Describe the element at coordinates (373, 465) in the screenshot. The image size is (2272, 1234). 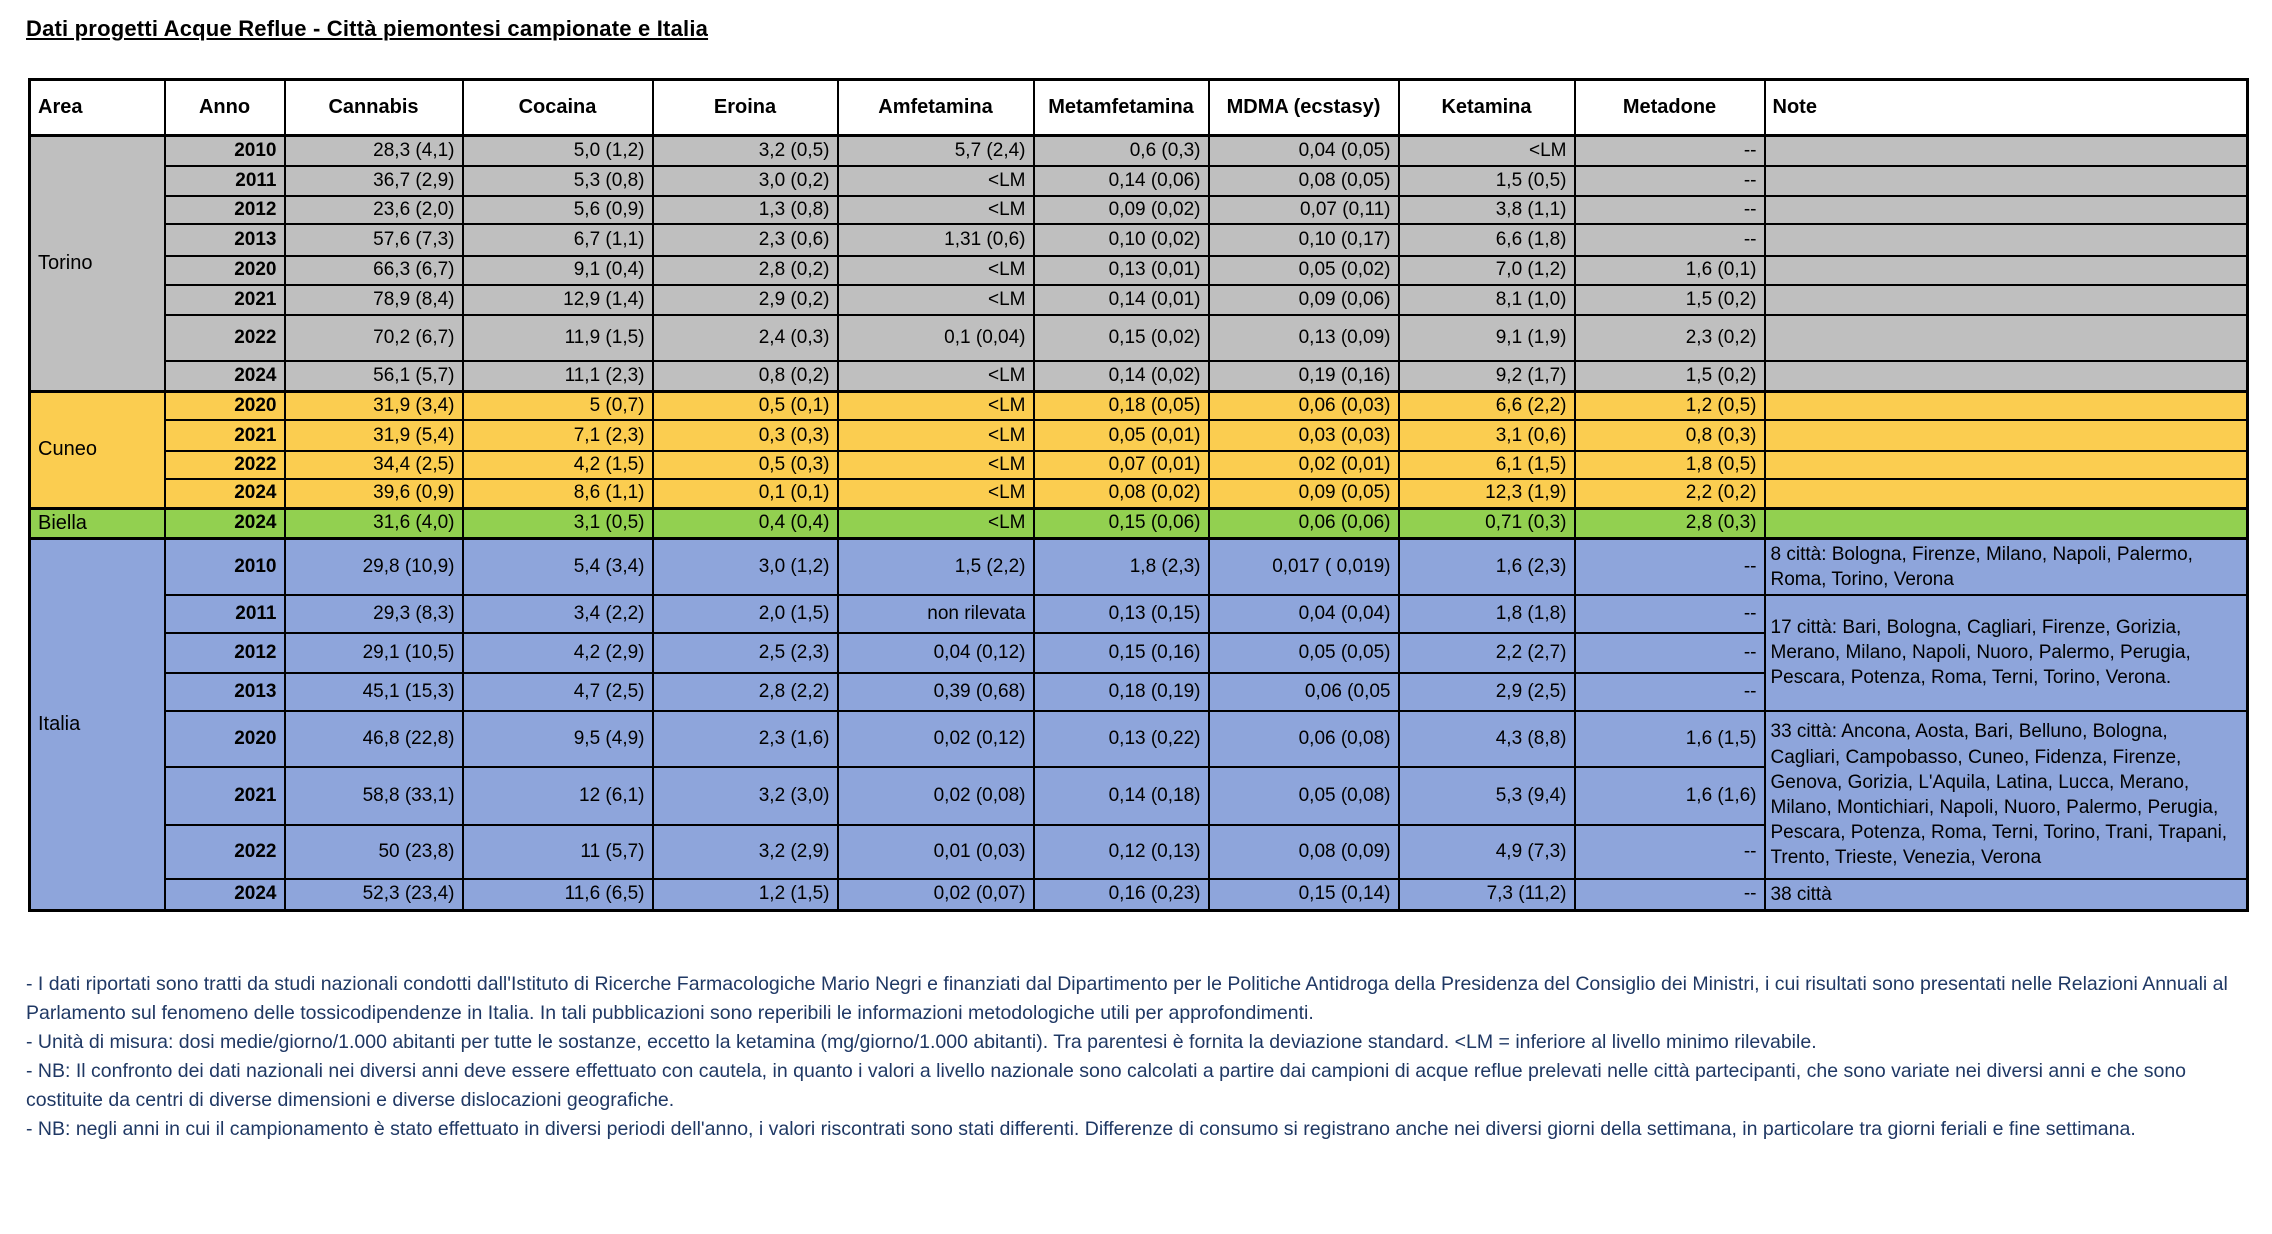
I see `value-cell: 34,4 (2,5)` at that location.